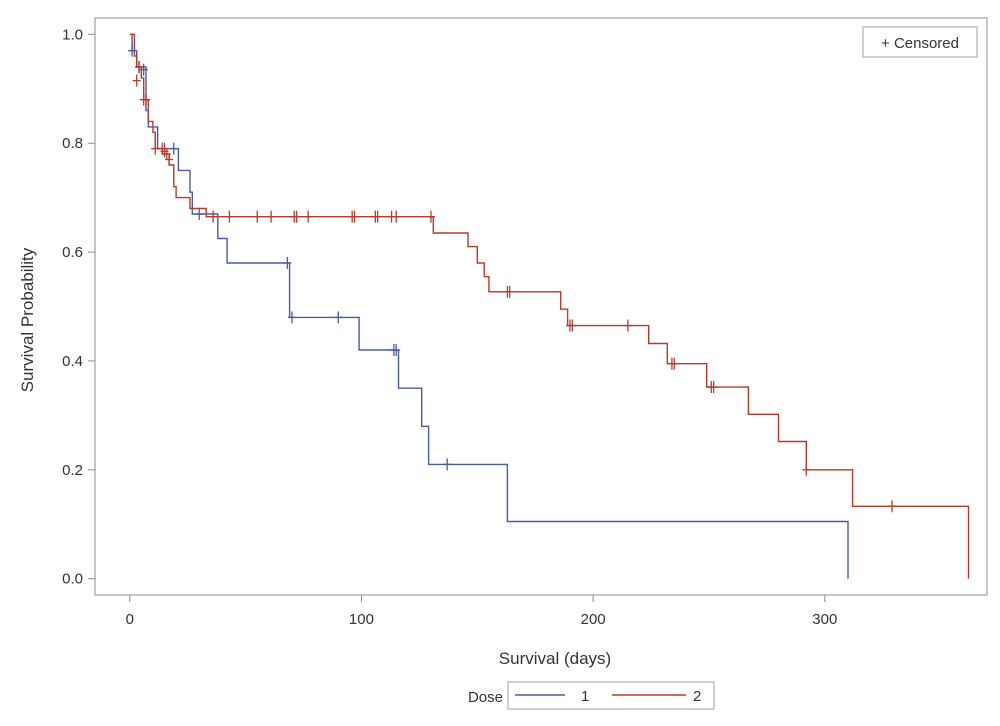 The image size is (1000, 726). I want to click on legend-label-dose-1: 1, so click(585, 696).